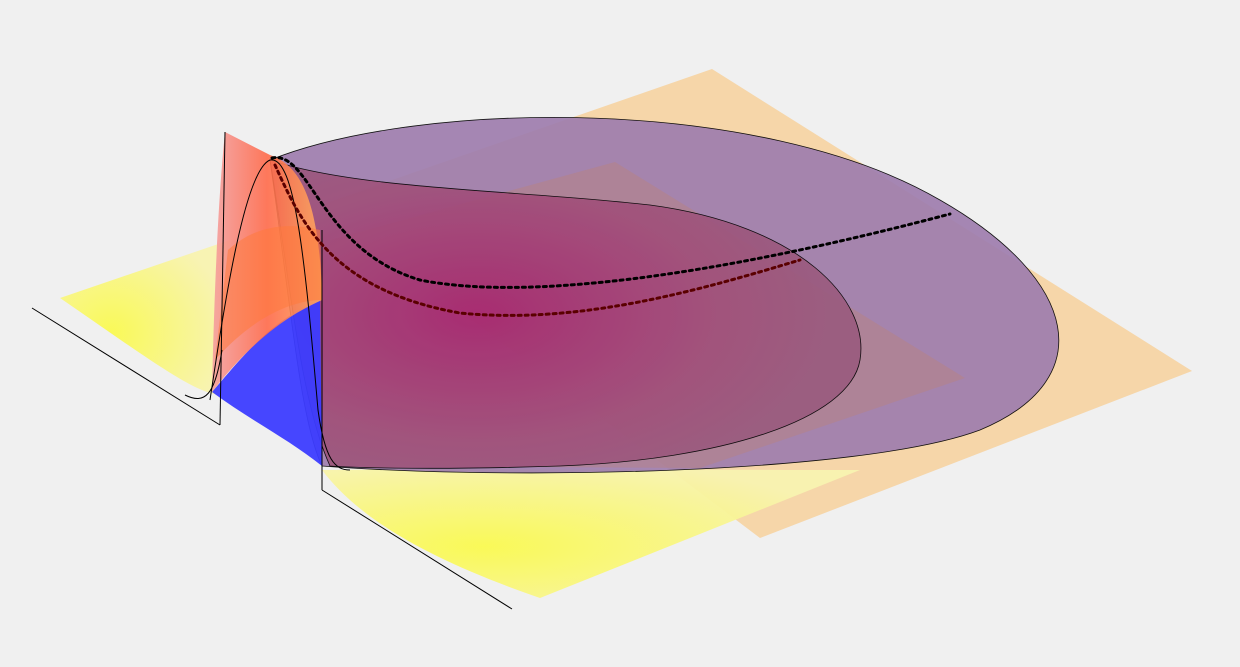  I want to click on blue-wedge, so click(267, 383).